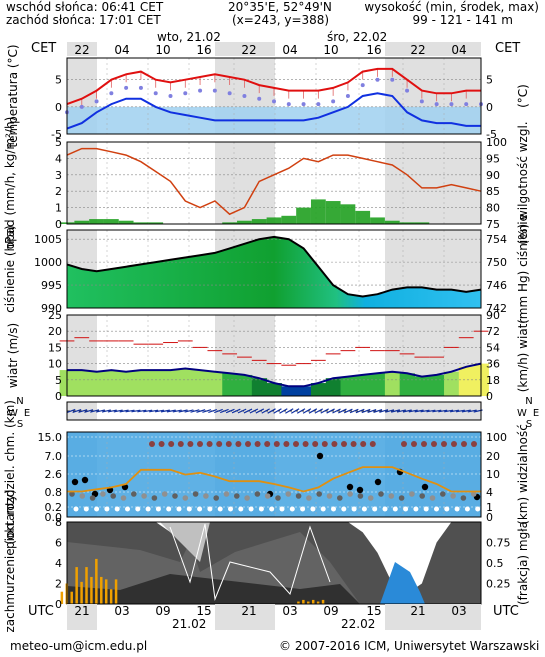 This screenshot has width=545, height=657. Describe the element at coordinates (493, 456) in the screenshot. I see `vis-right-tick-1: 20` at that location.